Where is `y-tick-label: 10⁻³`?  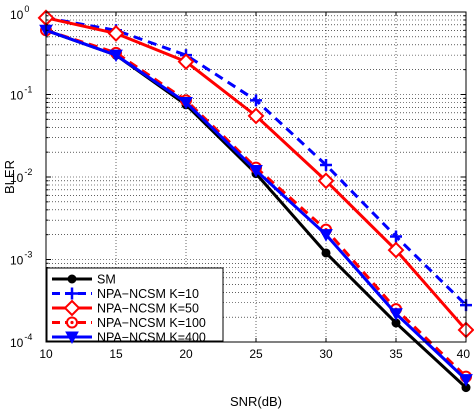 y-tick-label: 10⁻³ is located at coordinates (21, 259).